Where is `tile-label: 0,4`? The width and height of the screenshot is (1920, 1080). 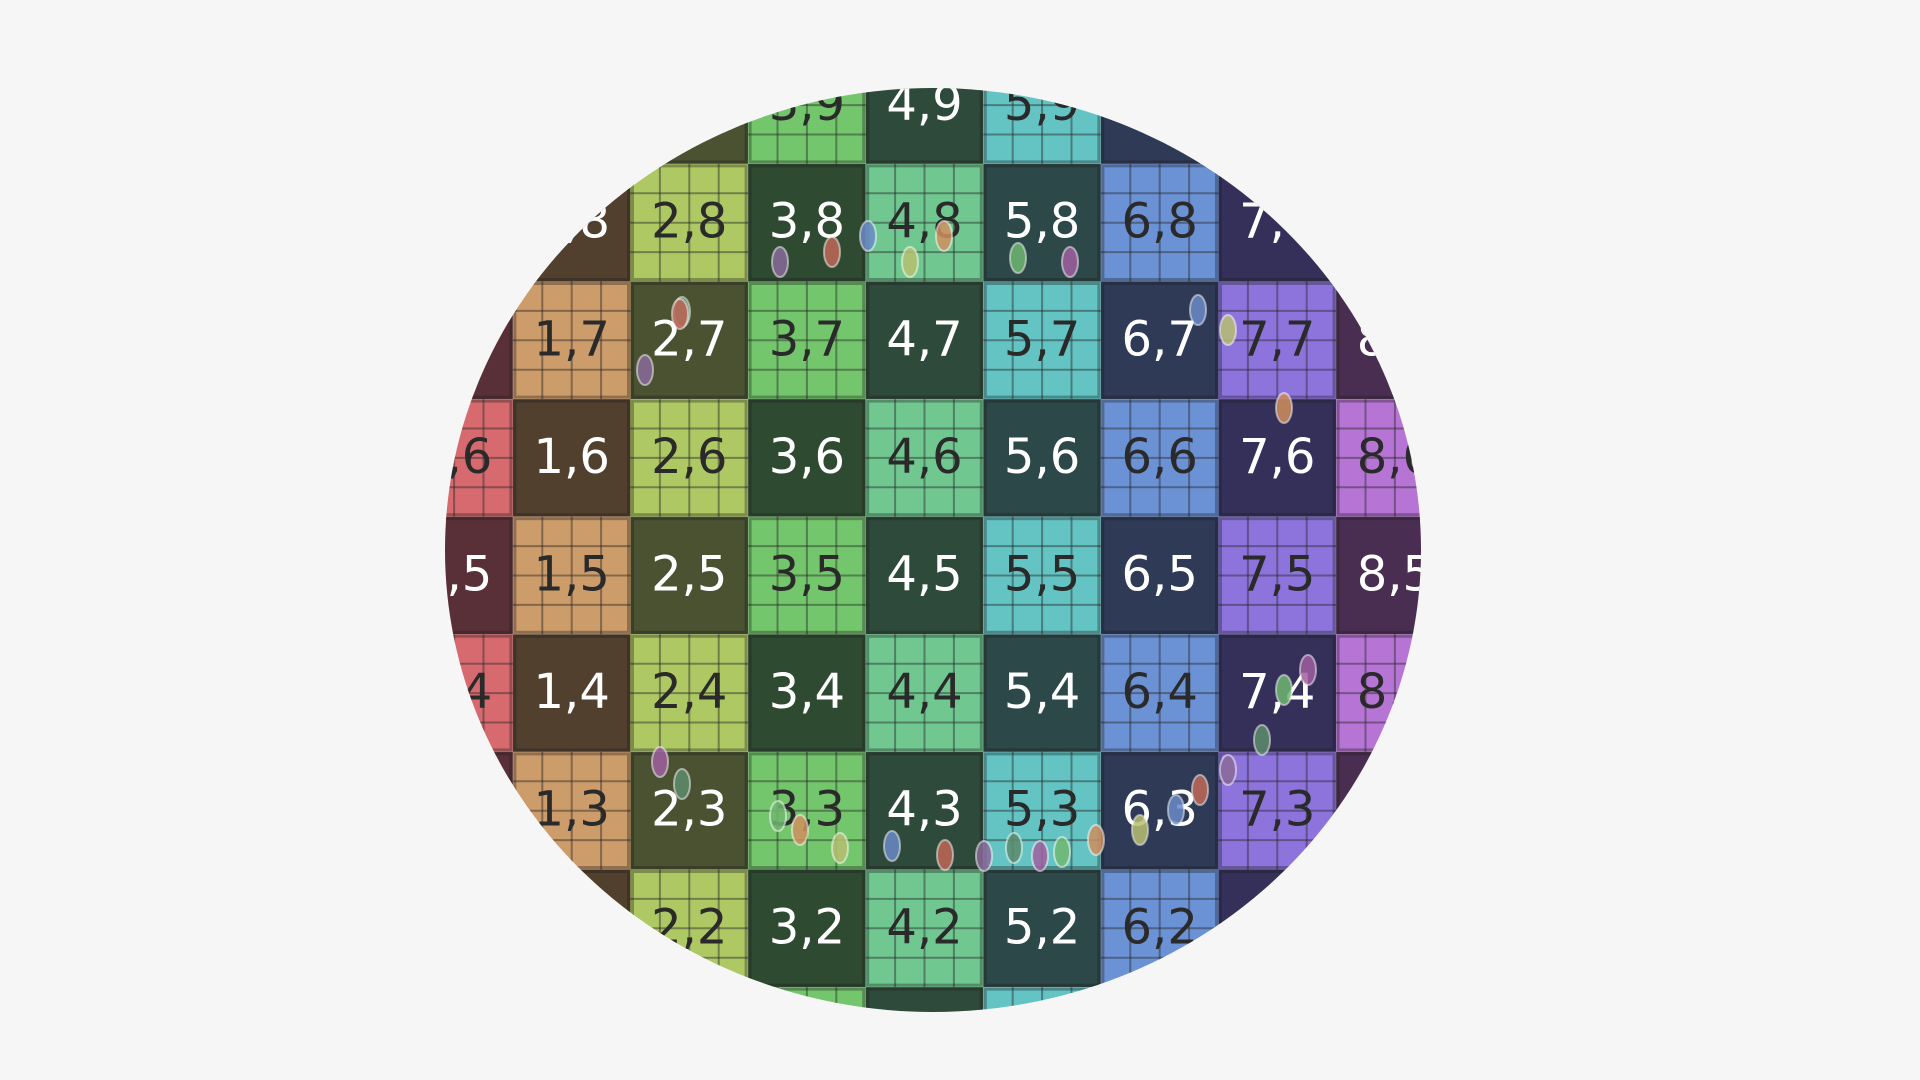
tile-label: 0,4 is located at coordinates (454, 692).